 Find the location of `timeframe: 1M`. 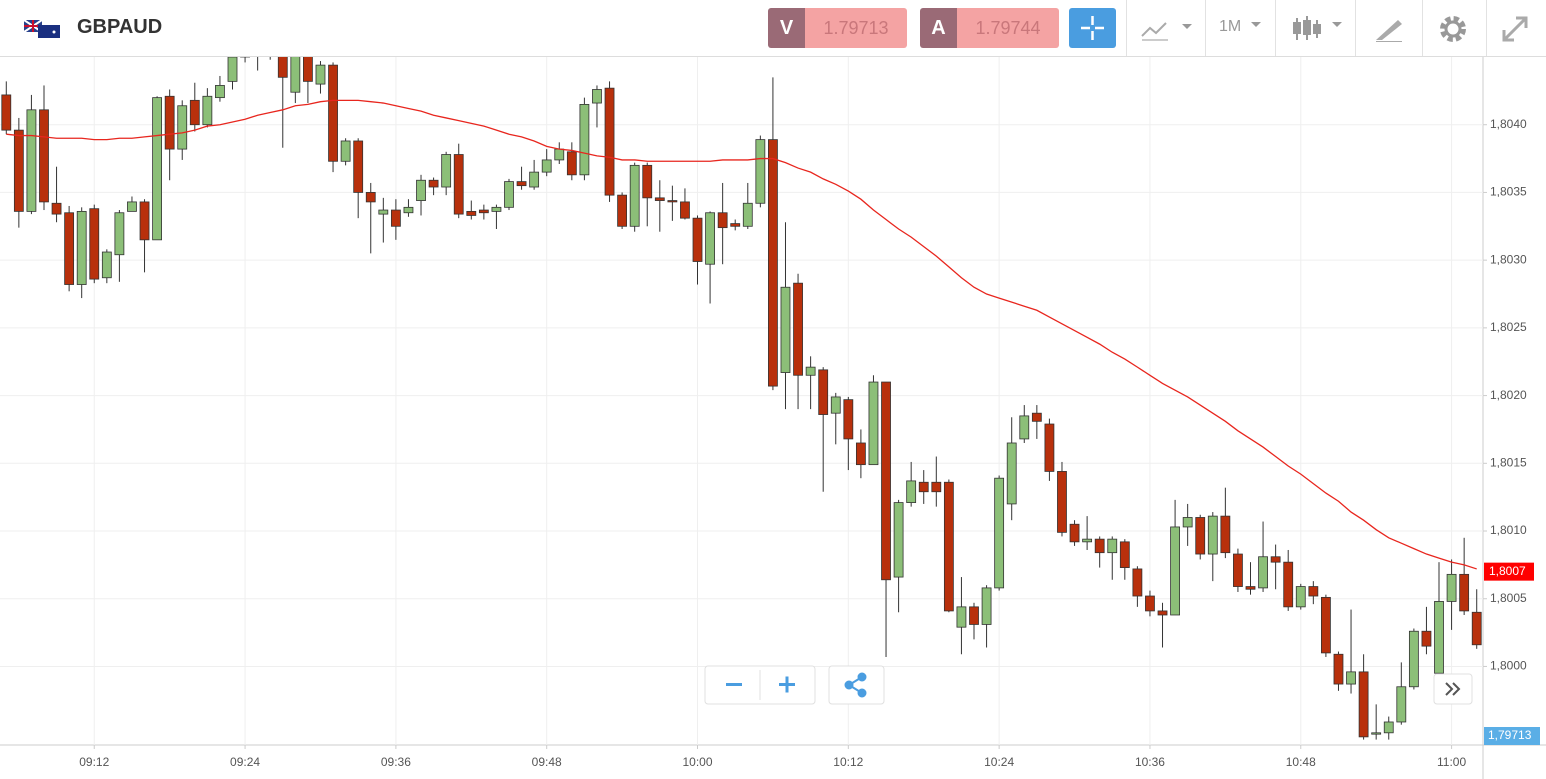

timeframe: 1M is located at coordinates (1230, 26).